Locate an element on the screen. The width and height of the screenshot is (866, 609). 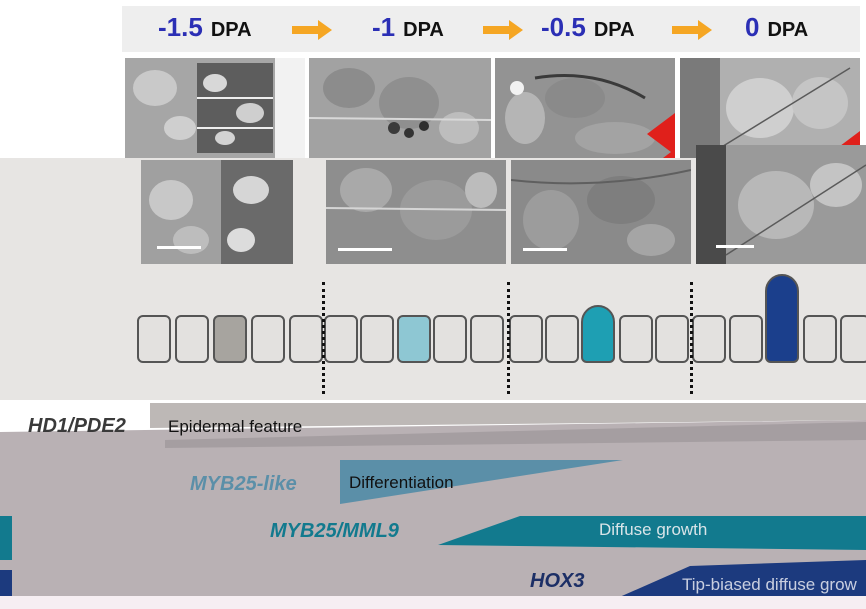
trait-label-differentiation: Differentiation is located at coordinates (401, 482).